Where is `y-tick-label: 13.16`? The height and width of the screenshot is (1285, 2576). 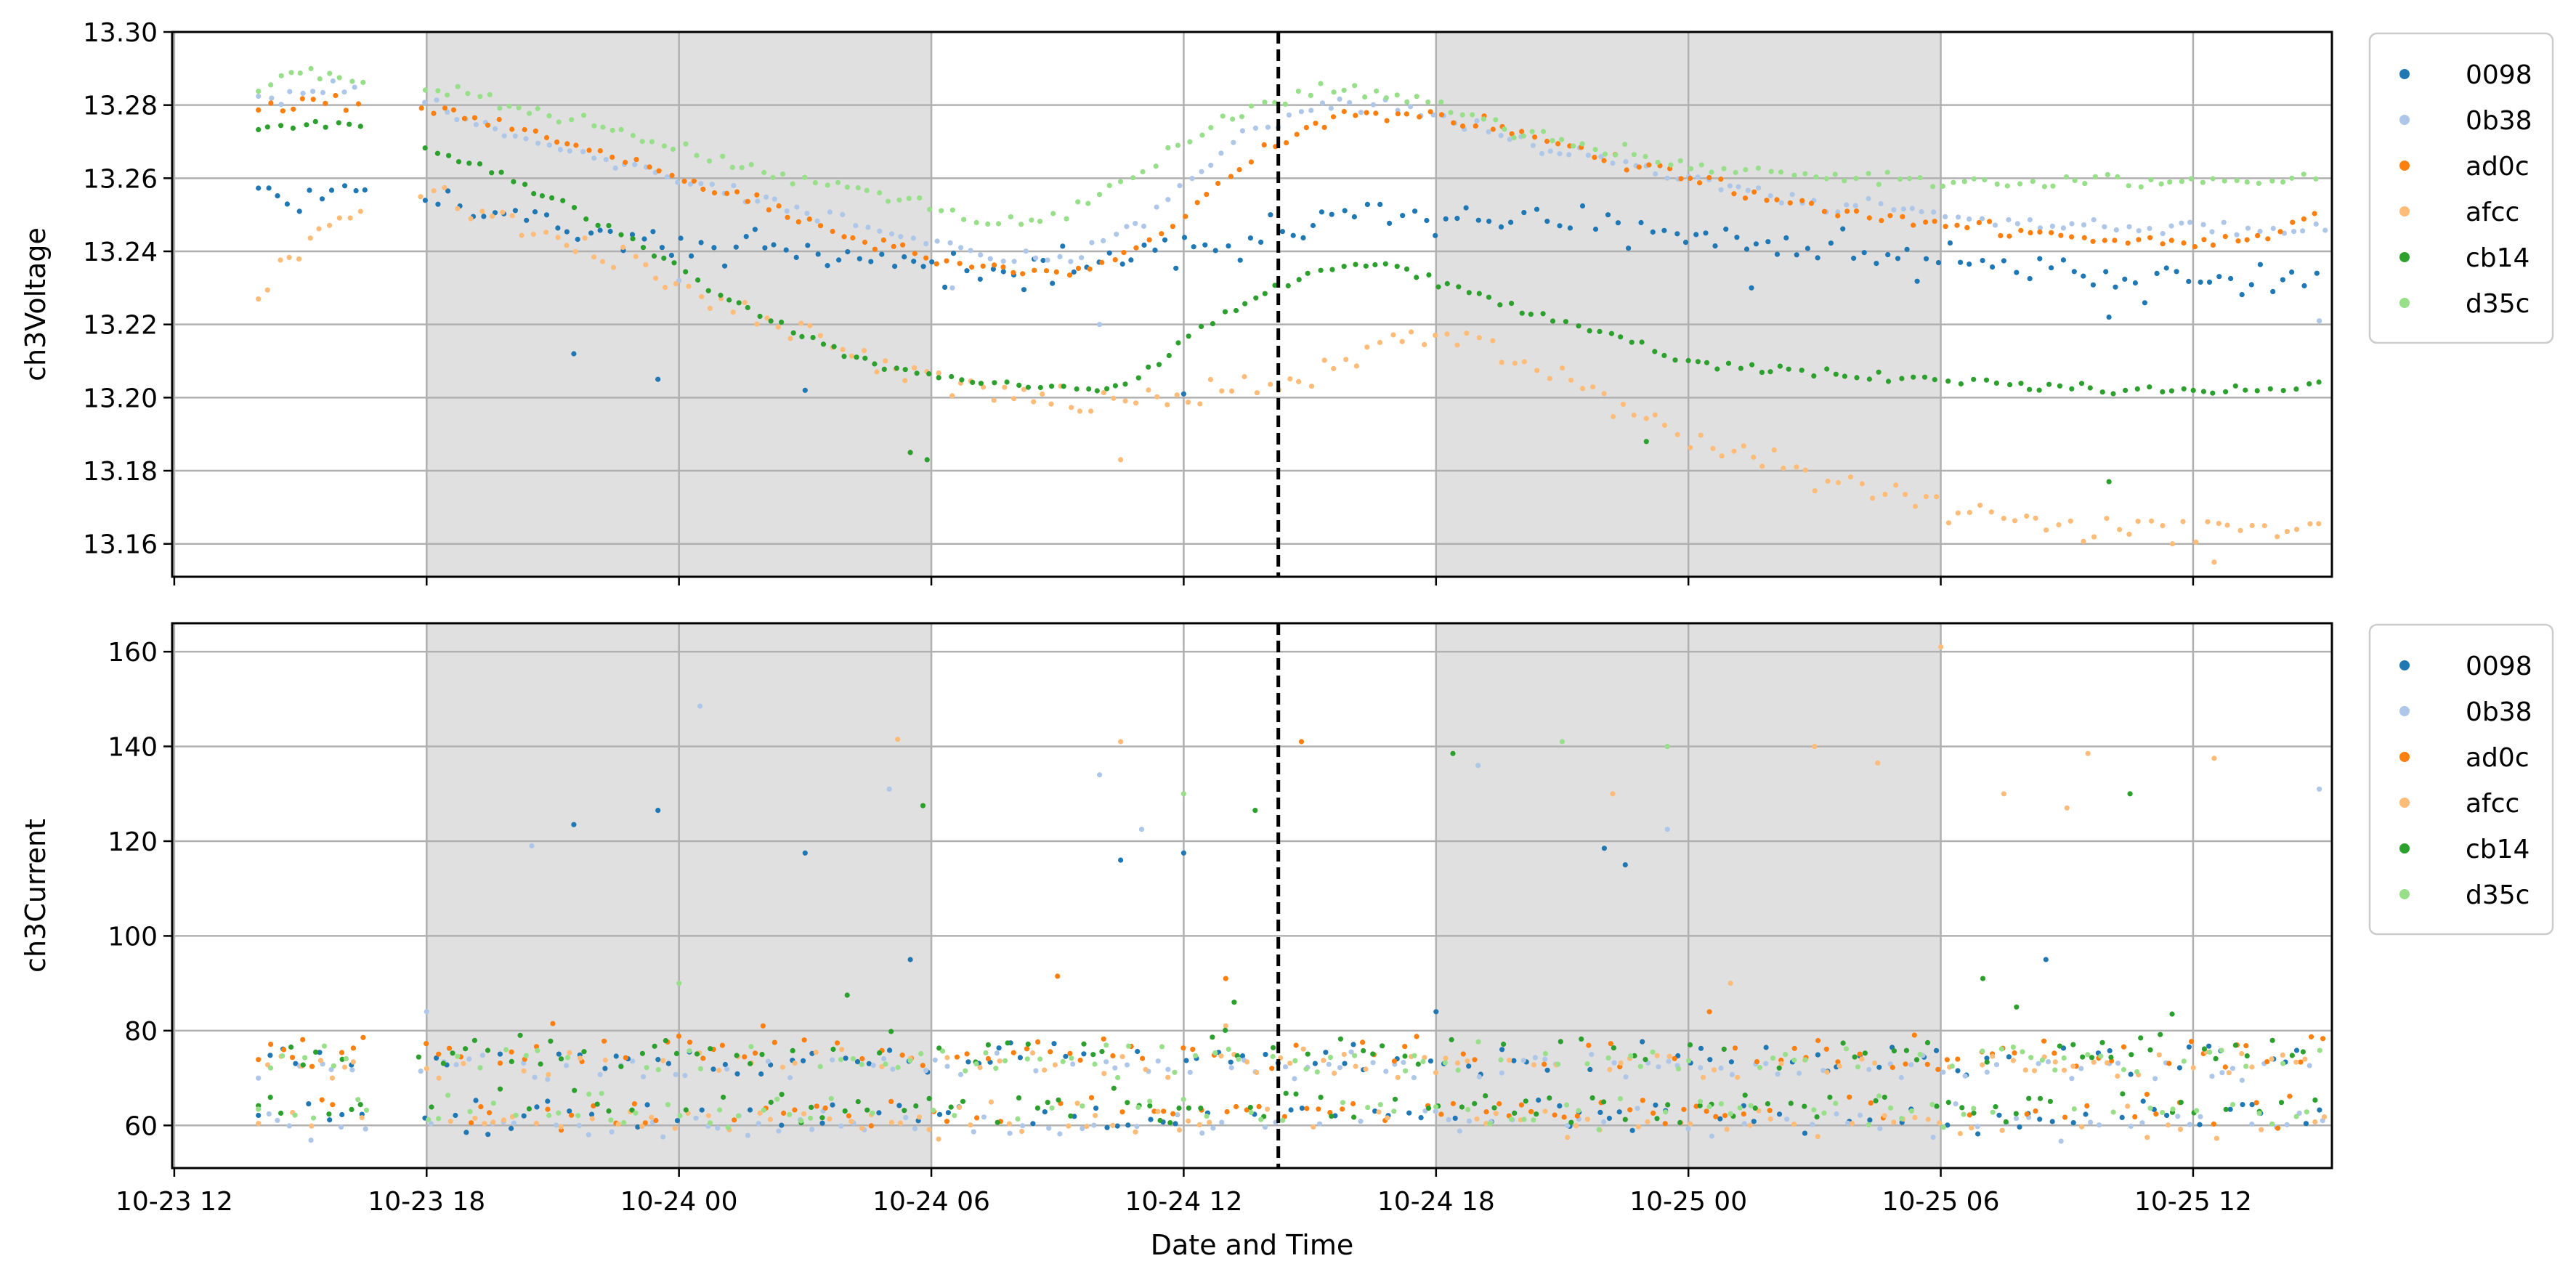 y-tick-label: 13.16 is located at coordinates (120, 545).